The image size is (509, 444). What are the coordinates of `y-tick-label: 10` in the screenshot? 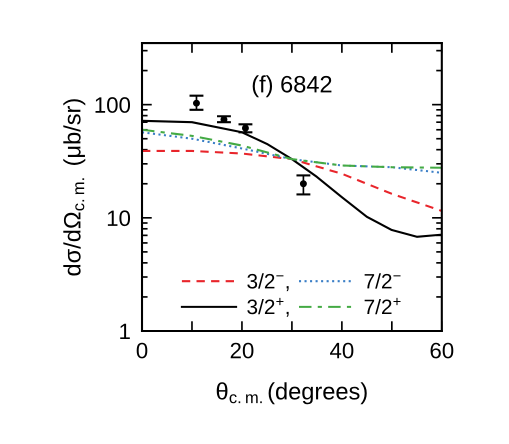 It's located at (119, 218).